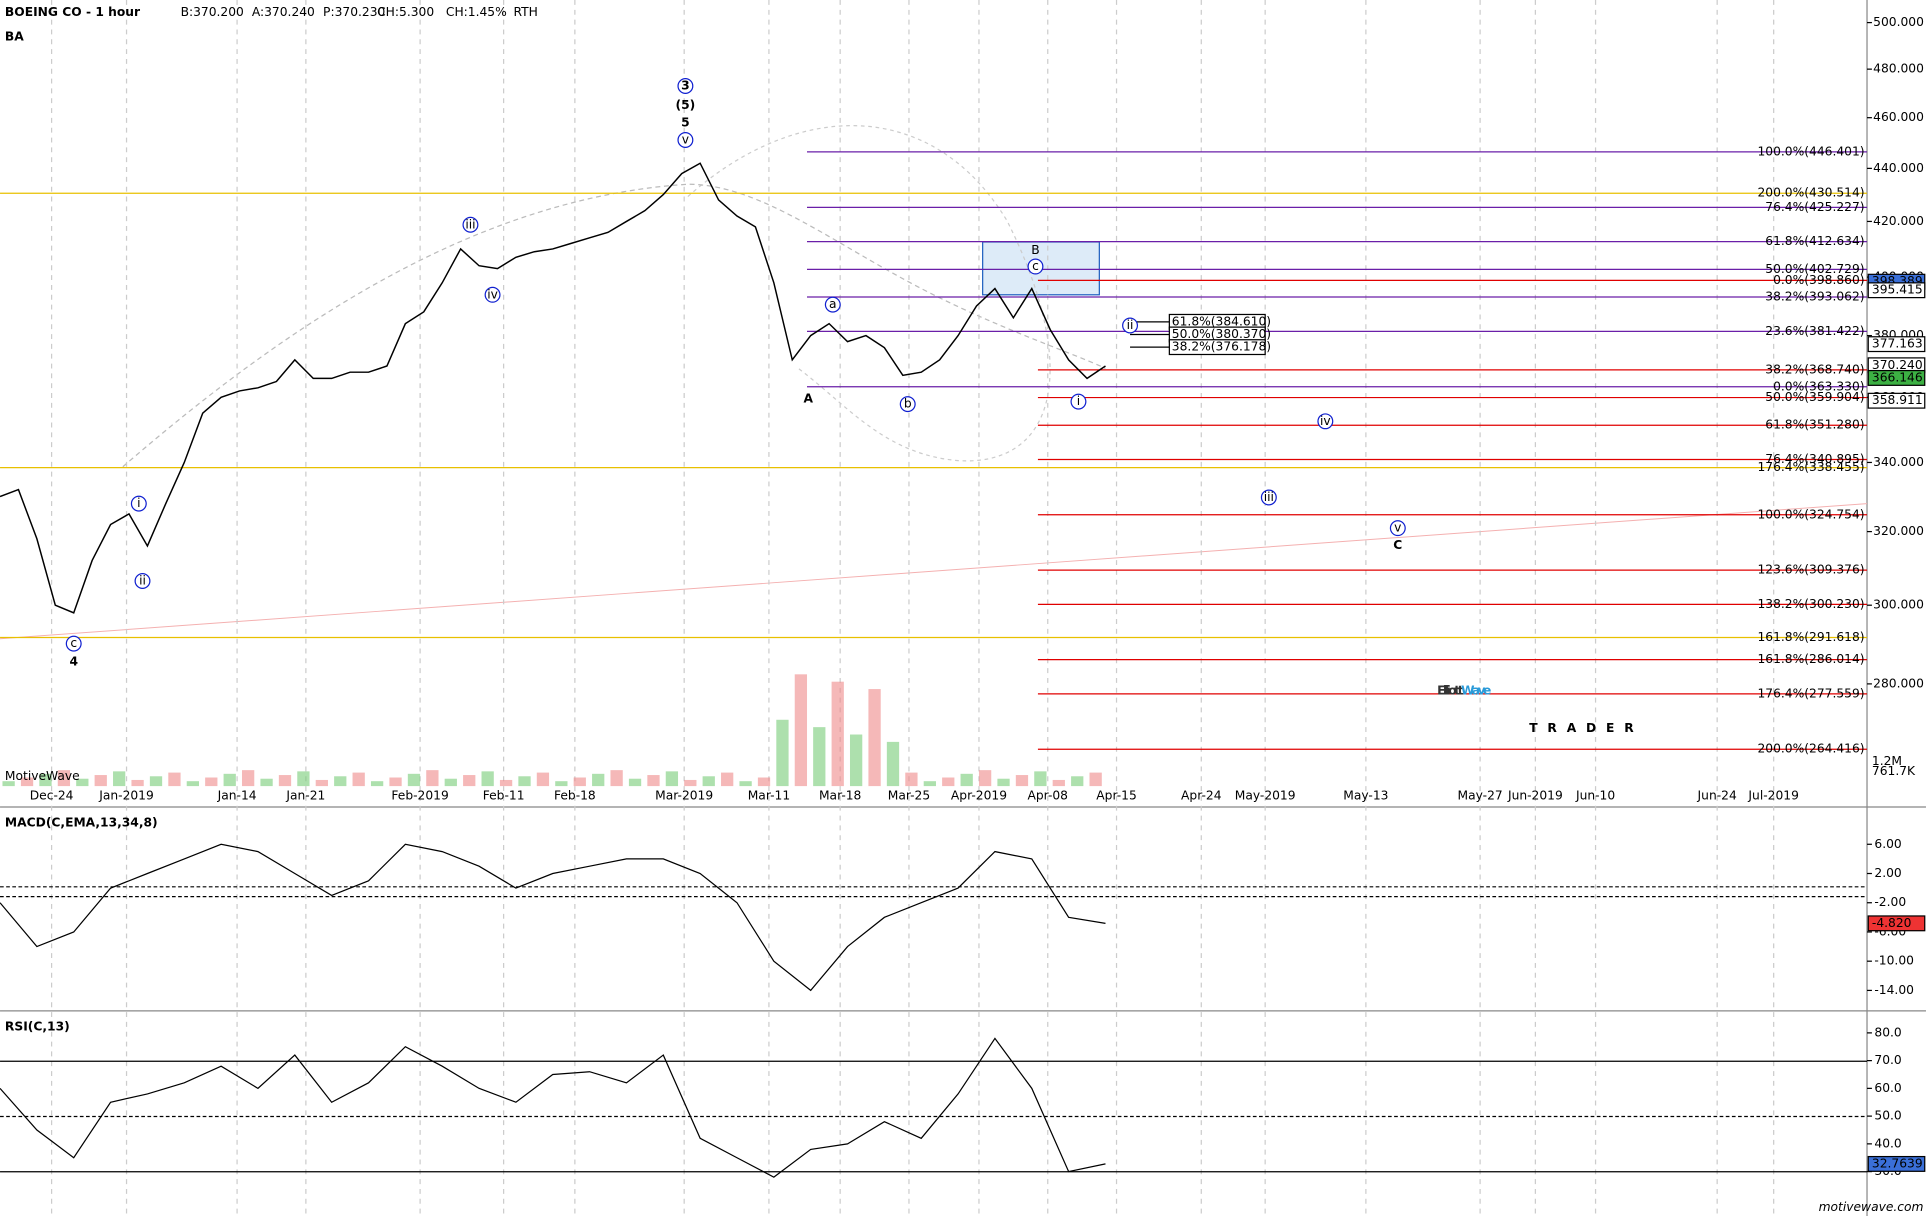 The width and height of the screenshot is (1926, 1216). I want to click on wave-label: b, so click(908, 404).